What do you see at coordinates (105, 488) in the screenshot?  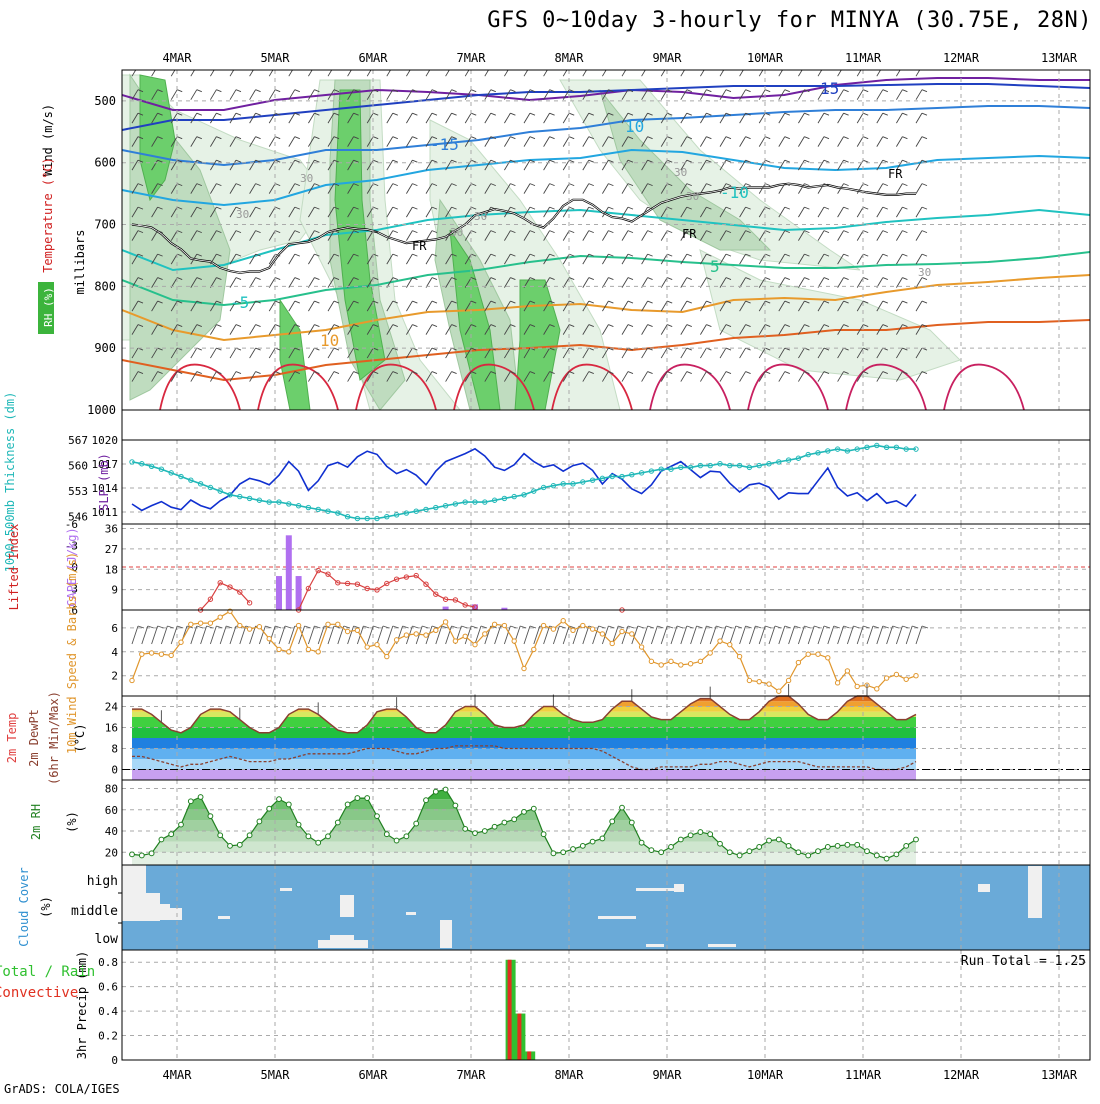 I see `slp-tick: 1014` at bounding box center [105, 488].